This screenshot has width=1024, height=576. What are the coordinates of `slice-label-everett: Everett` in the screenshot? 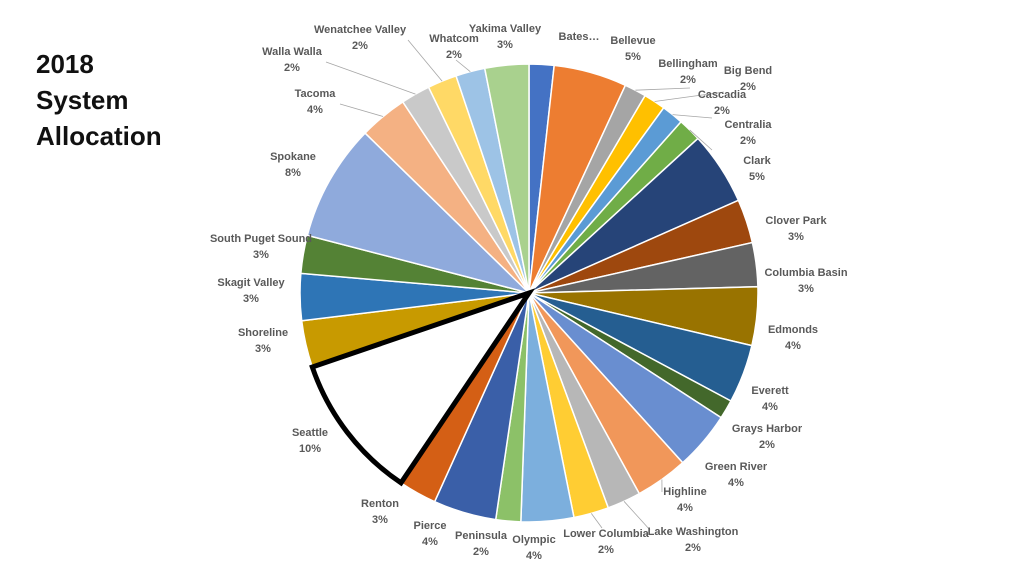 It's located at (770, 391).